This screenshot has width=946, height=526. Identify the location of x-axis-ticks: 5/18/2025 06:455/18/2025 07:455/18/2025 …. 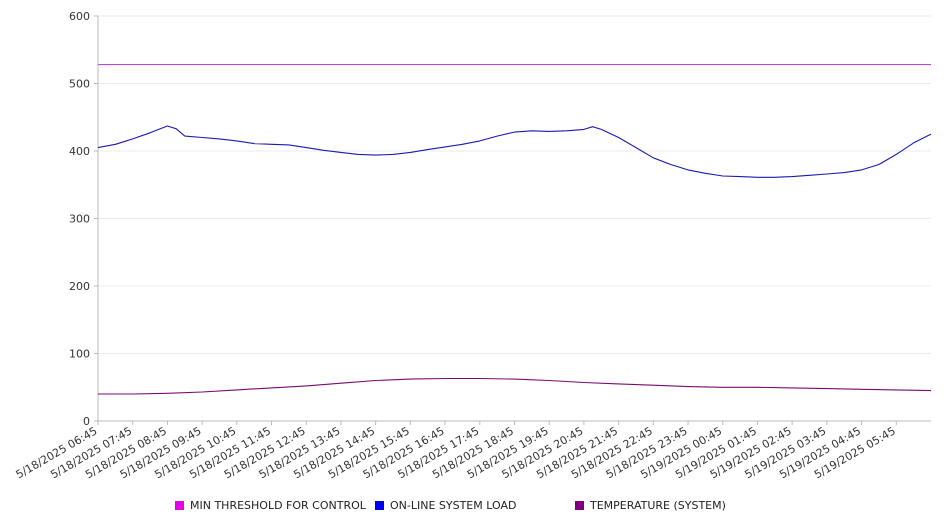
(456, 451).